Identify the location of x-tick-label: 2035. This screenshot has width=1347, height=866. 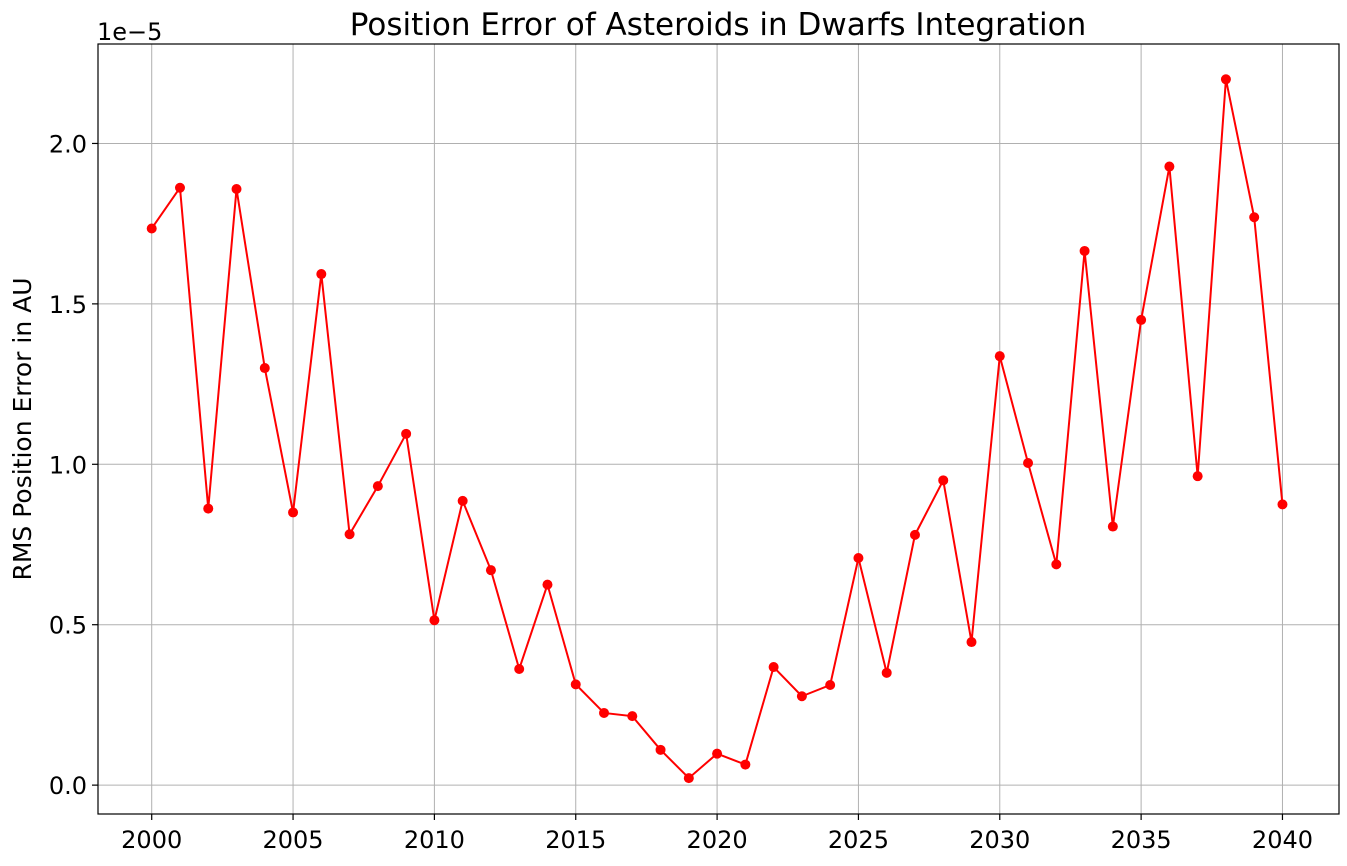
(1141, 840).